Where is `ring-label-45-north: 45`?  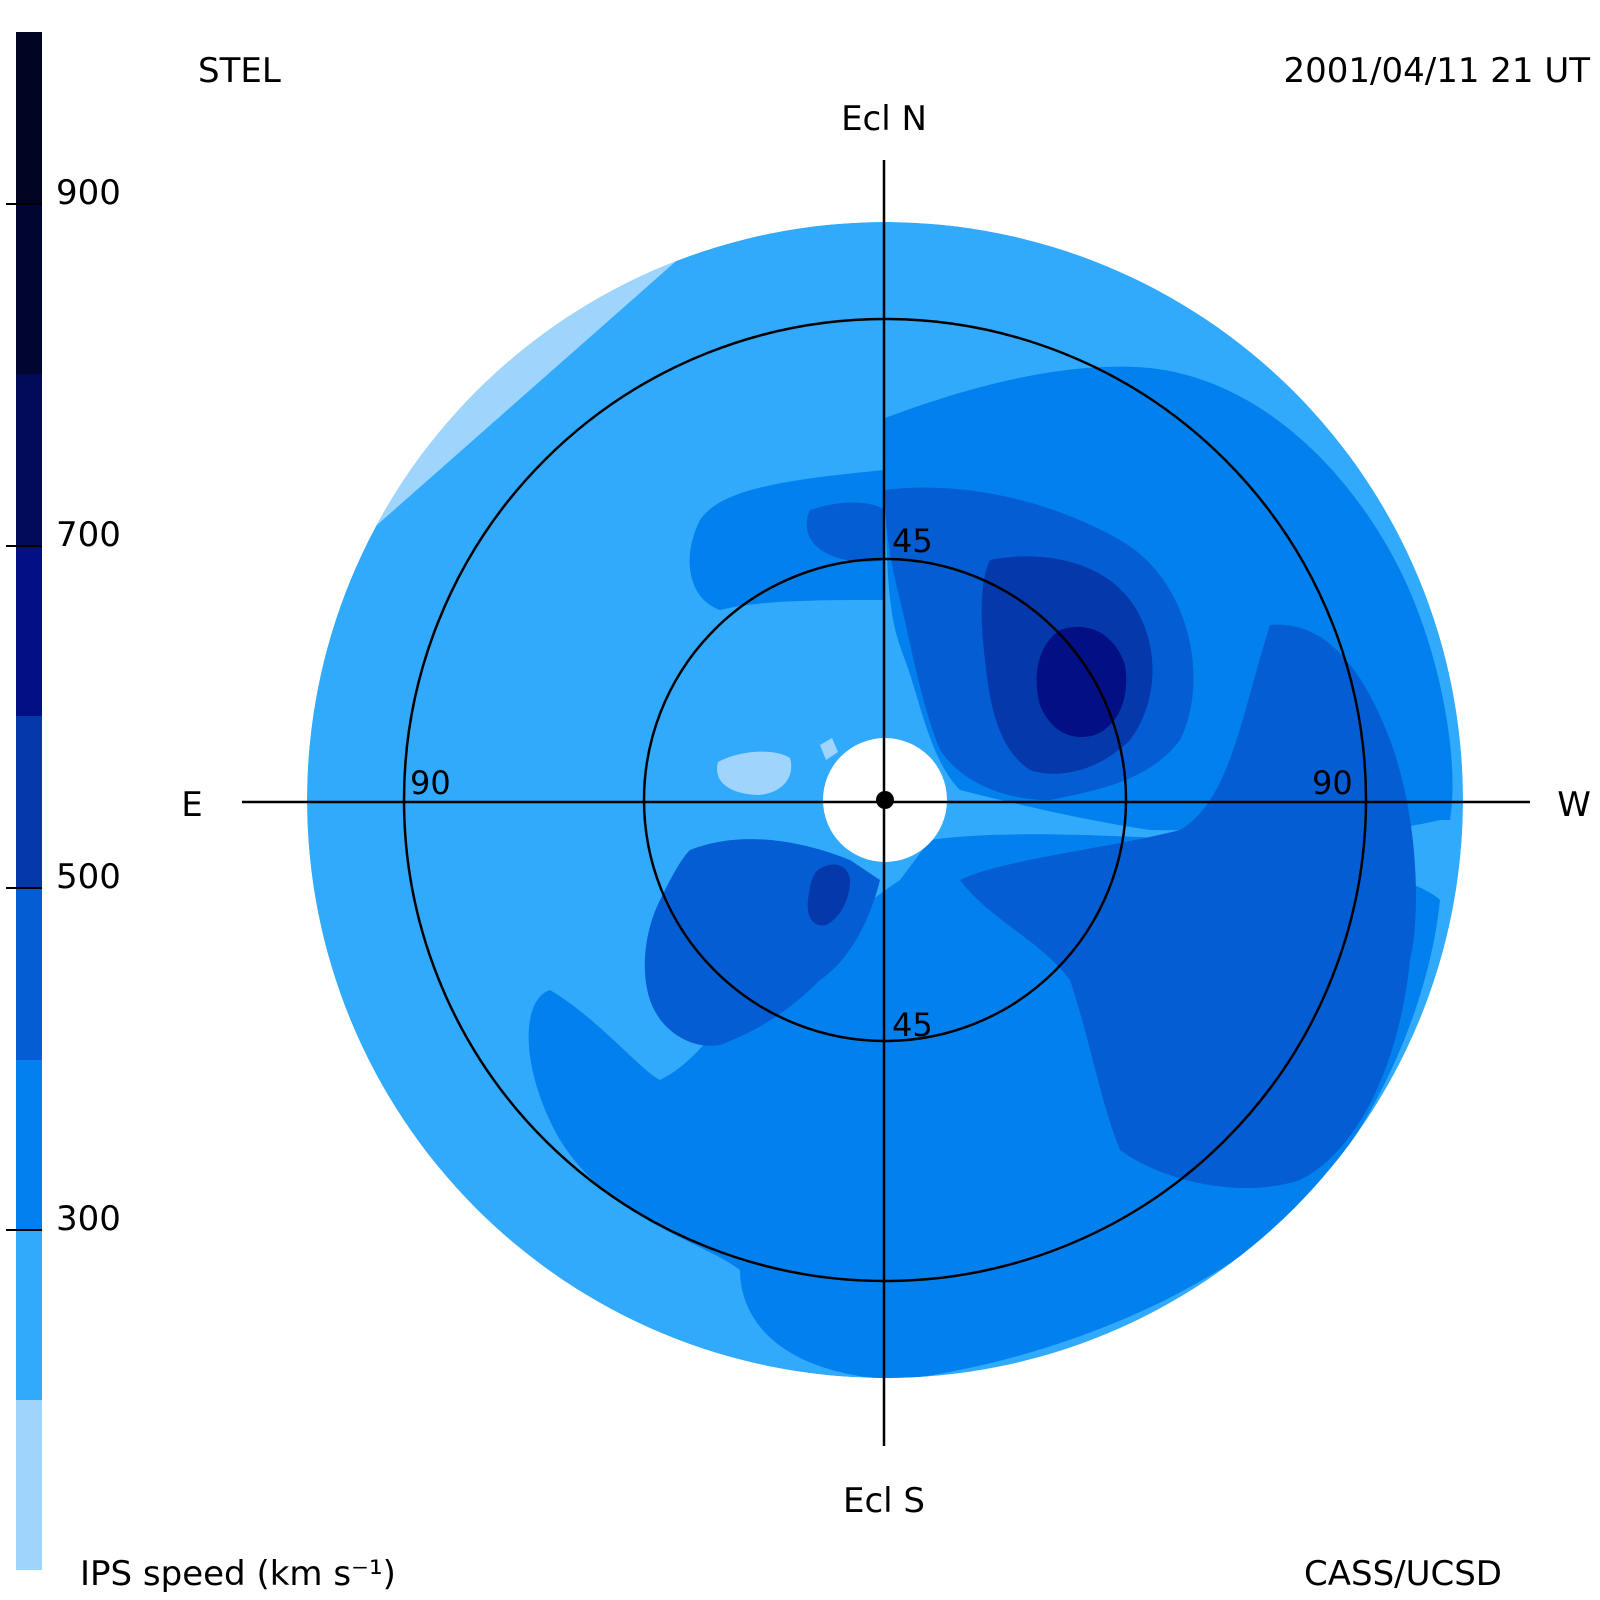
ring-label-45-north: 45 is located at coordinates (912, 541).